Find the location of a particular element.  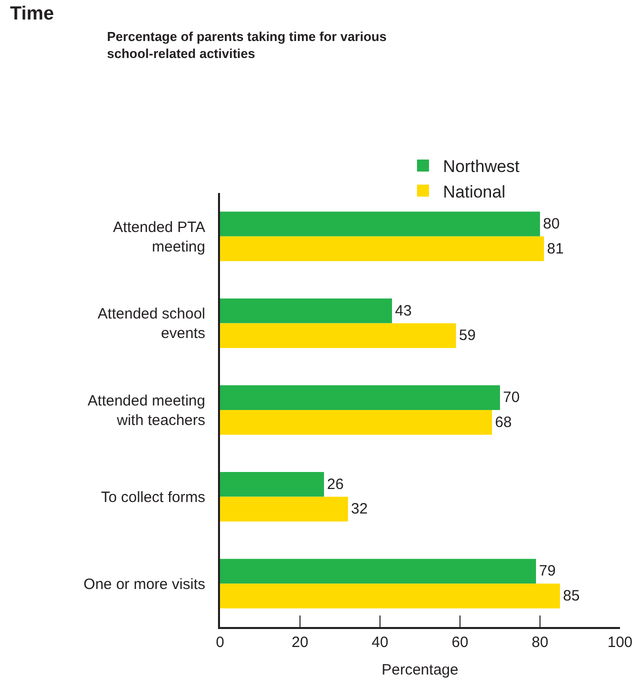

chart-subtitle: Percentage of parents taking time for various school-related activities is located at coordinates (247, 45).